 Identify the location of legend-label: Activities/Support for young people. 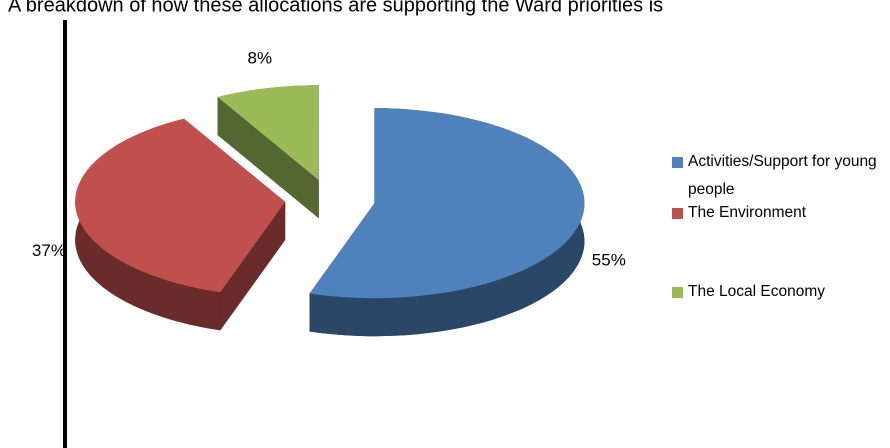
(782, 175).